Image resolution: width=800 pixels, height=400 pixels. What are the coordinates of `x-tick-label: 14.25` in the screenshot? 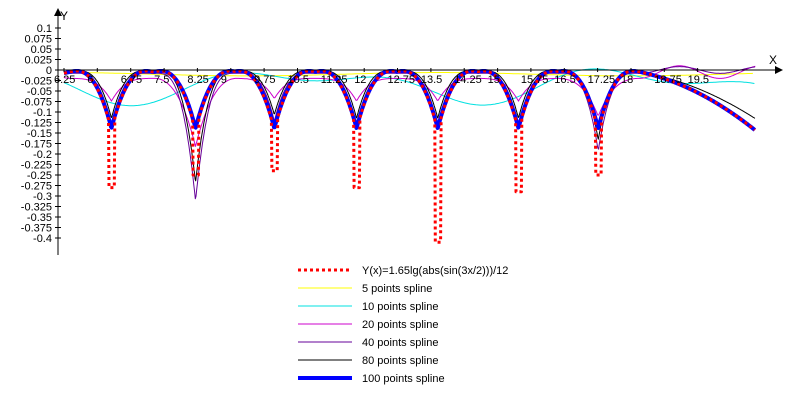 It's located at (468, 80).